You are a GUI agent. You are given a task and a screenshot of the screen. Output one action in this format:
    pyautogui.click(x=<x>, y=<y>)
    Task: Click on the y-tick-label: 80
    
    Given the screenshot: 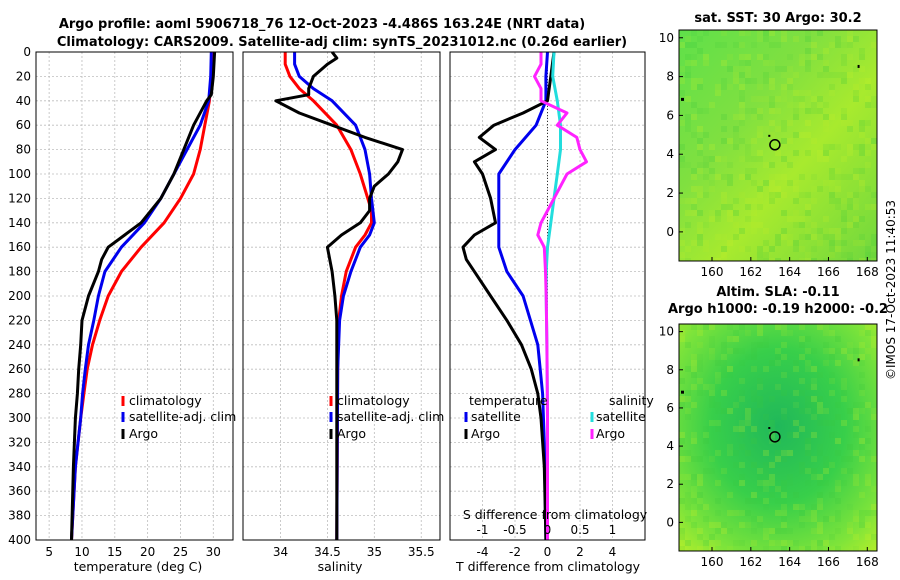 What is the action you would take?
    pyautogui.click(x=23, y=150)
    